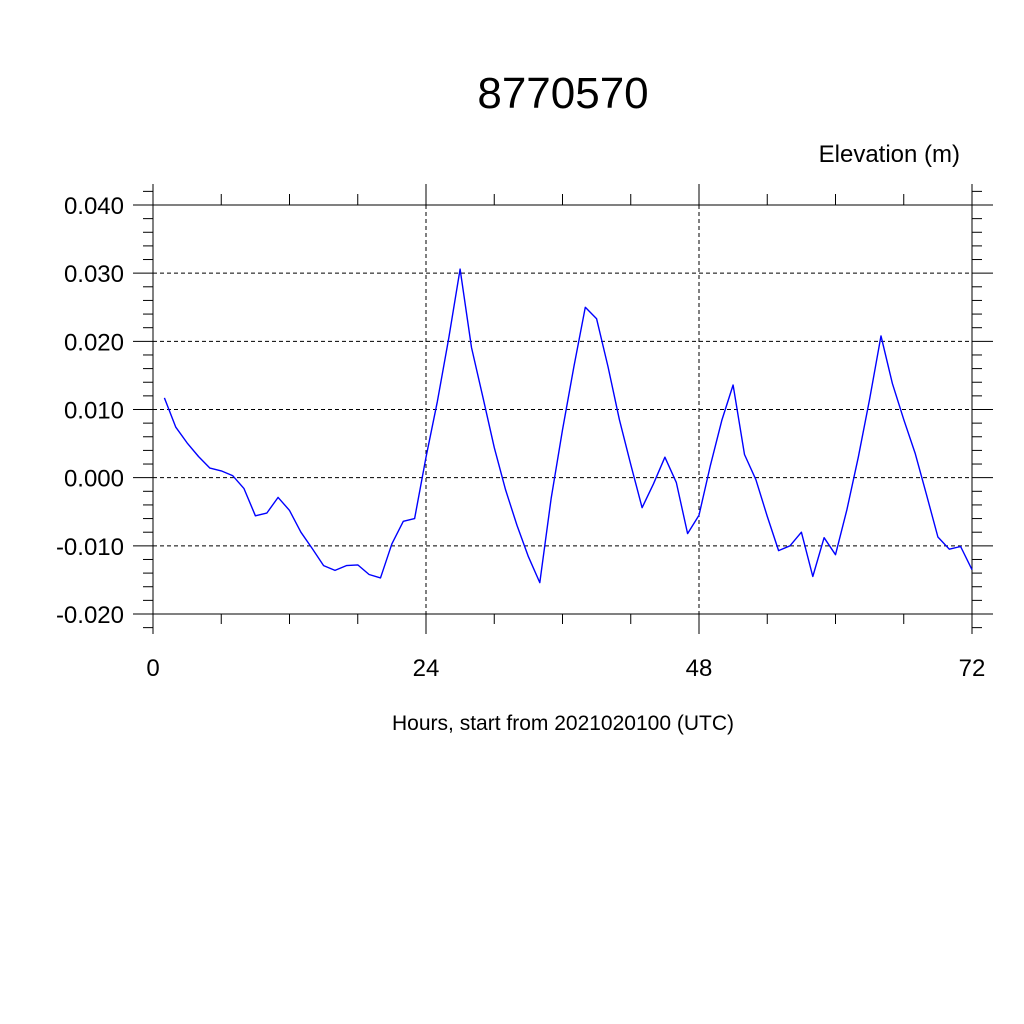 This screenshot has height=1024, width=1024. What do you see at coordinates (152, 668) in the screenshot?
I see `x-tick-label: 0` at bounding box center [152, 668].